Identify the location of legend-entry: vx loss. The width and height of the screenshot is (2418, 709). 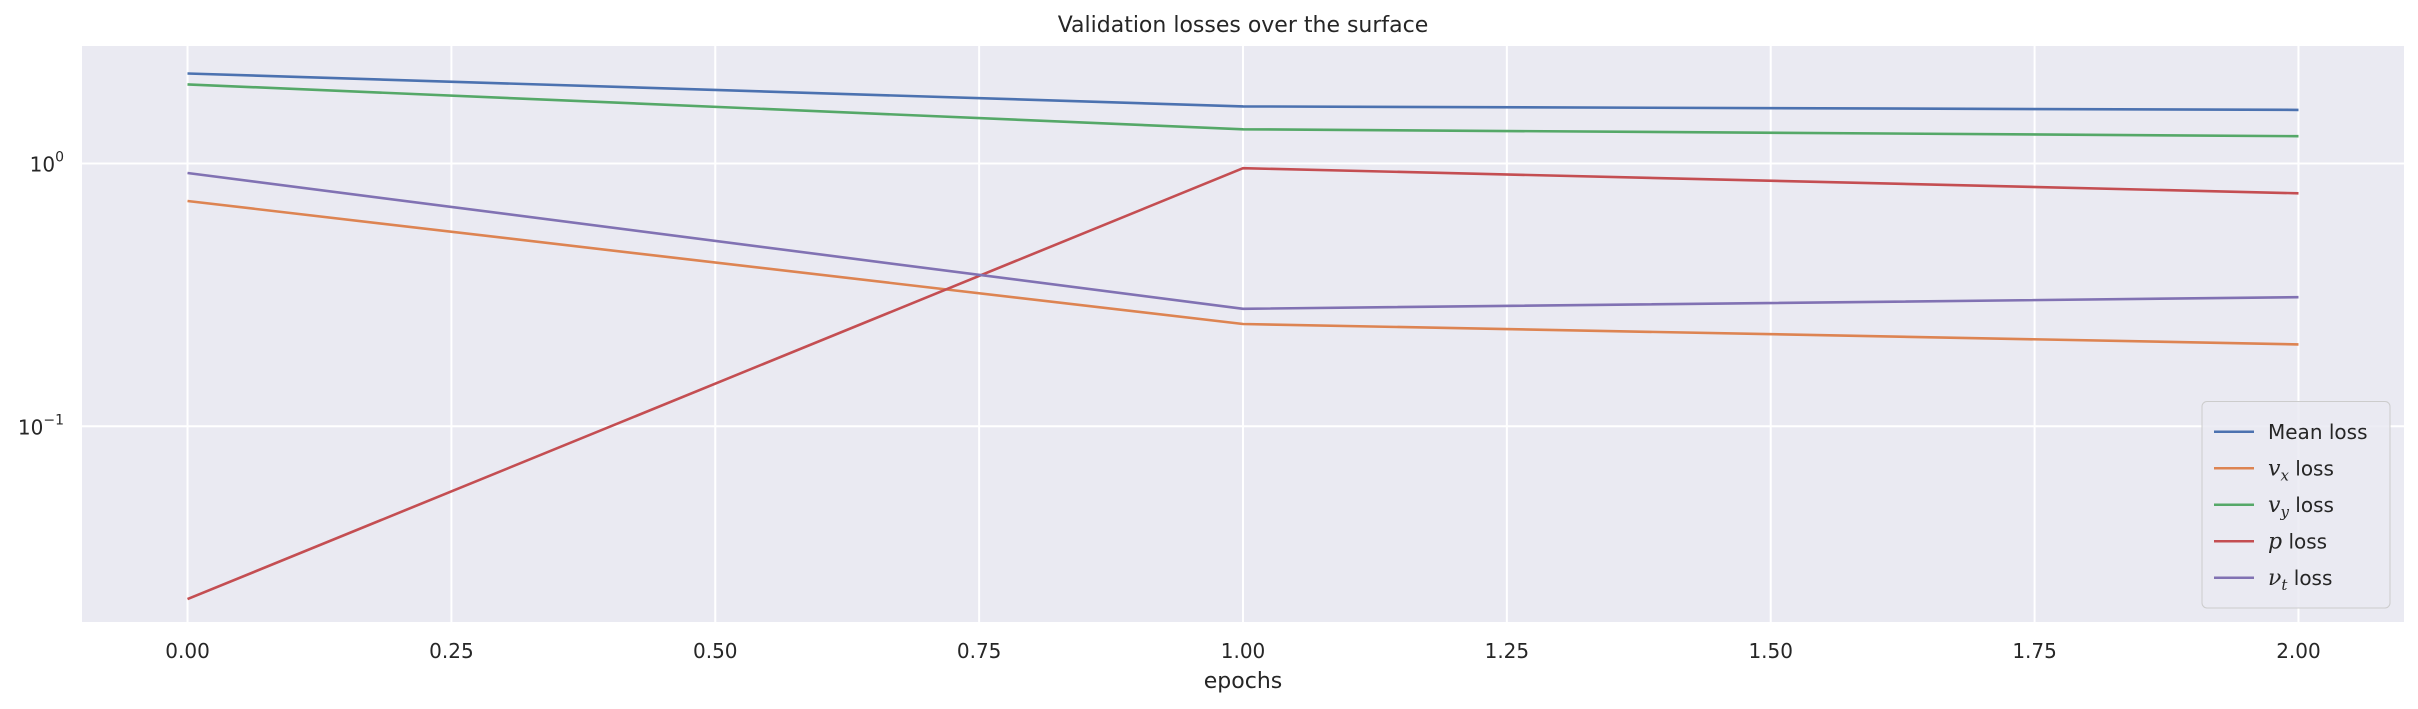
(2301, 470).